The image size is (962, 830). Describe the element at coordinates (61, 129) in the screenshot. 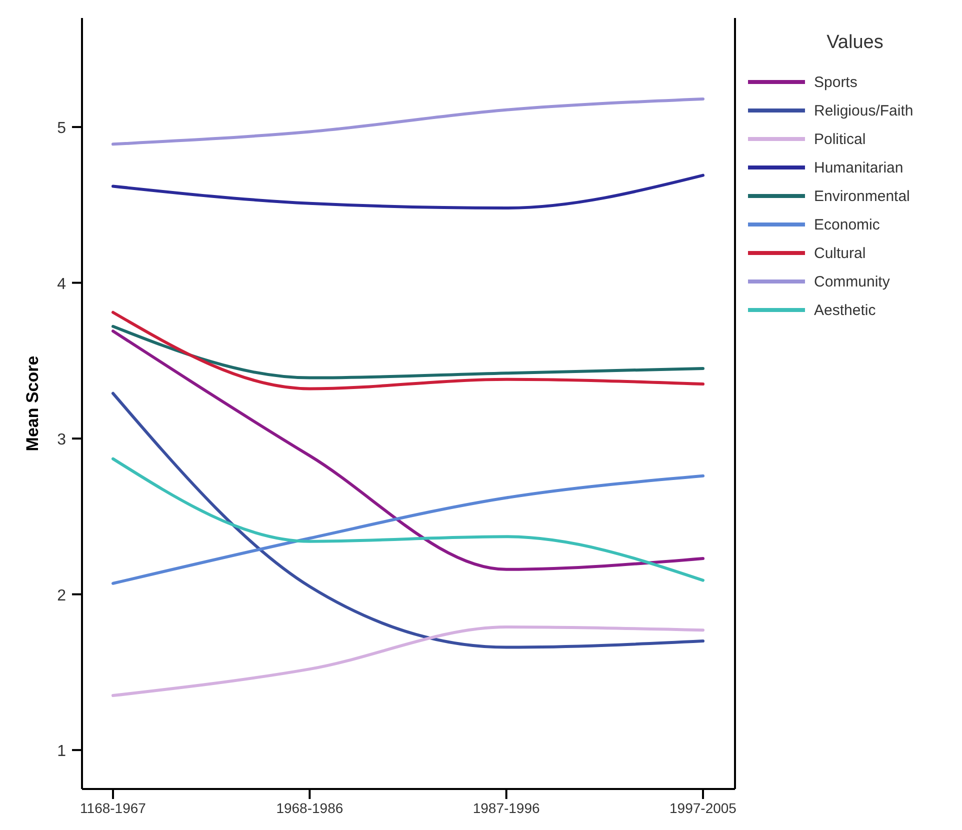

I see `y-tick-label: 5` at that location.